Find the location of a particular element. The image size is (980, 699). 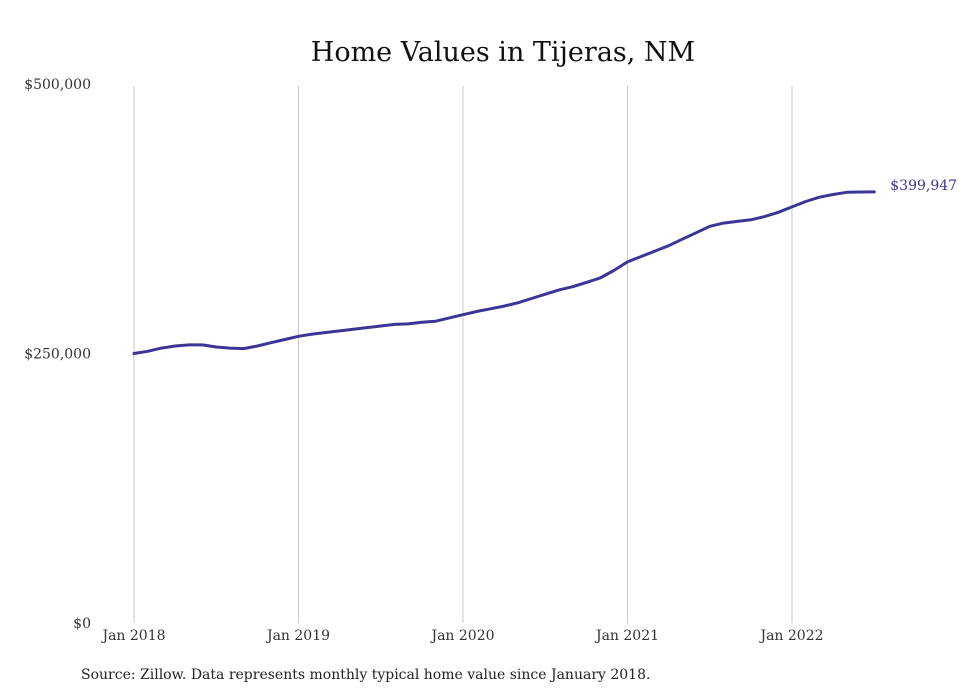

y-axis-ticks: $0 $250,000 $500,000 is located at coordinates (57, 354).